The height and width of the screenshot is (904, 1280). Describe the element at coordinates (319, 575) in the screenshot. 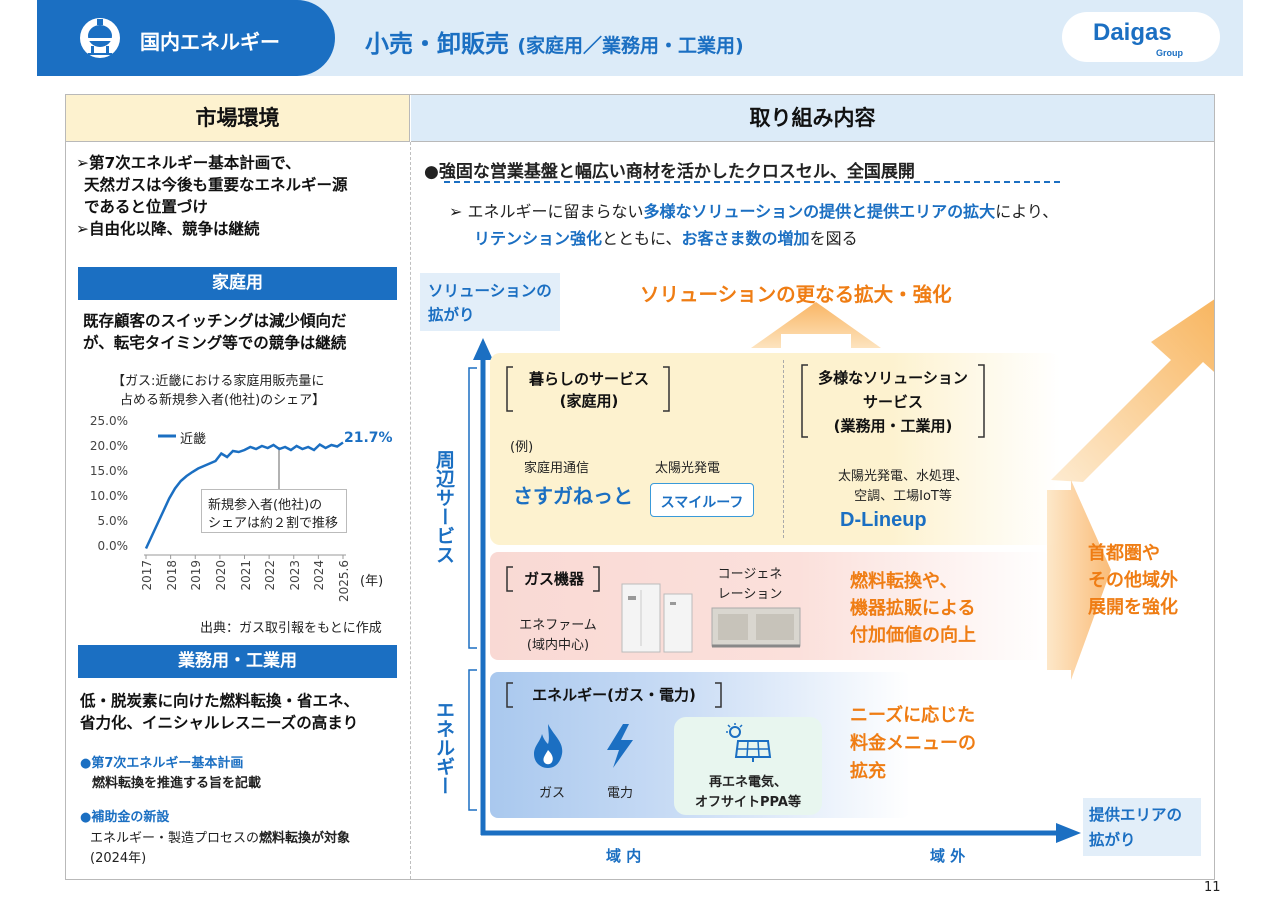

I see `x-tick-label: 2024` at that location.